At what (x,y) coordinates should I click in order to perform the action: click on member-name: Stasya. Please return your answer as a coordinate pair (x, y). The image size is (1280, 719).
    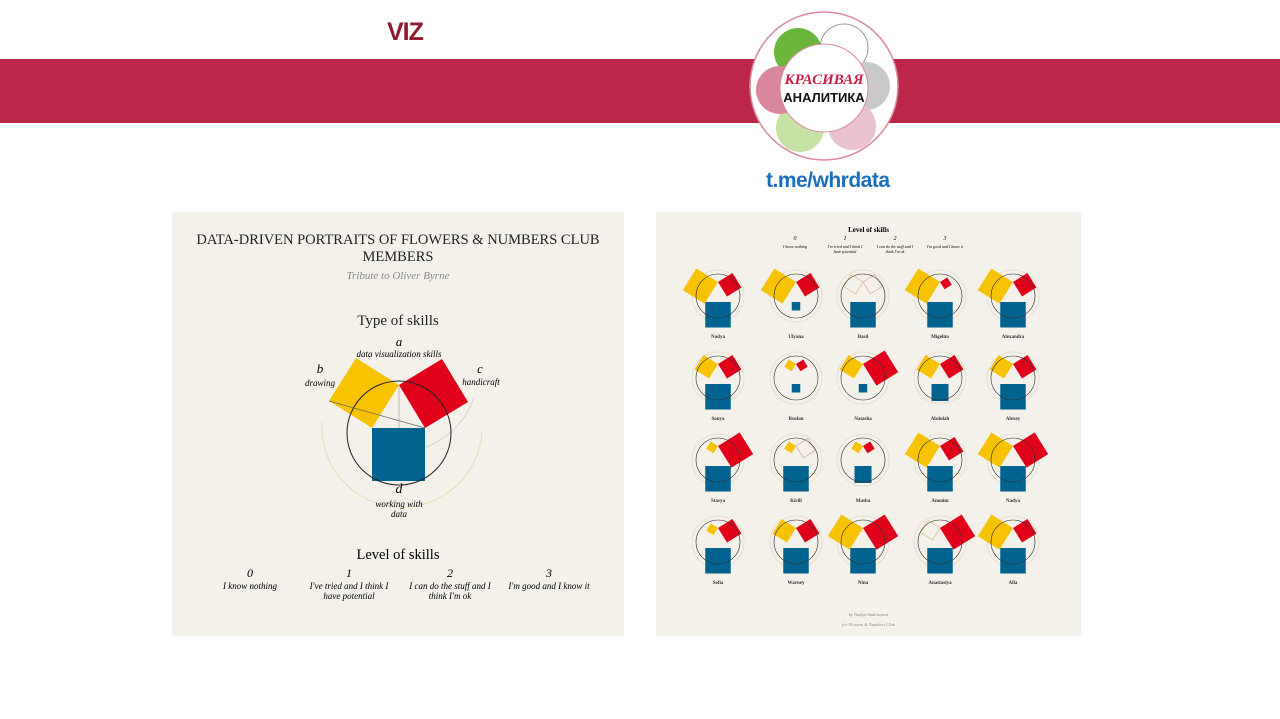
    Looking at the image, I should click on (718, 501).